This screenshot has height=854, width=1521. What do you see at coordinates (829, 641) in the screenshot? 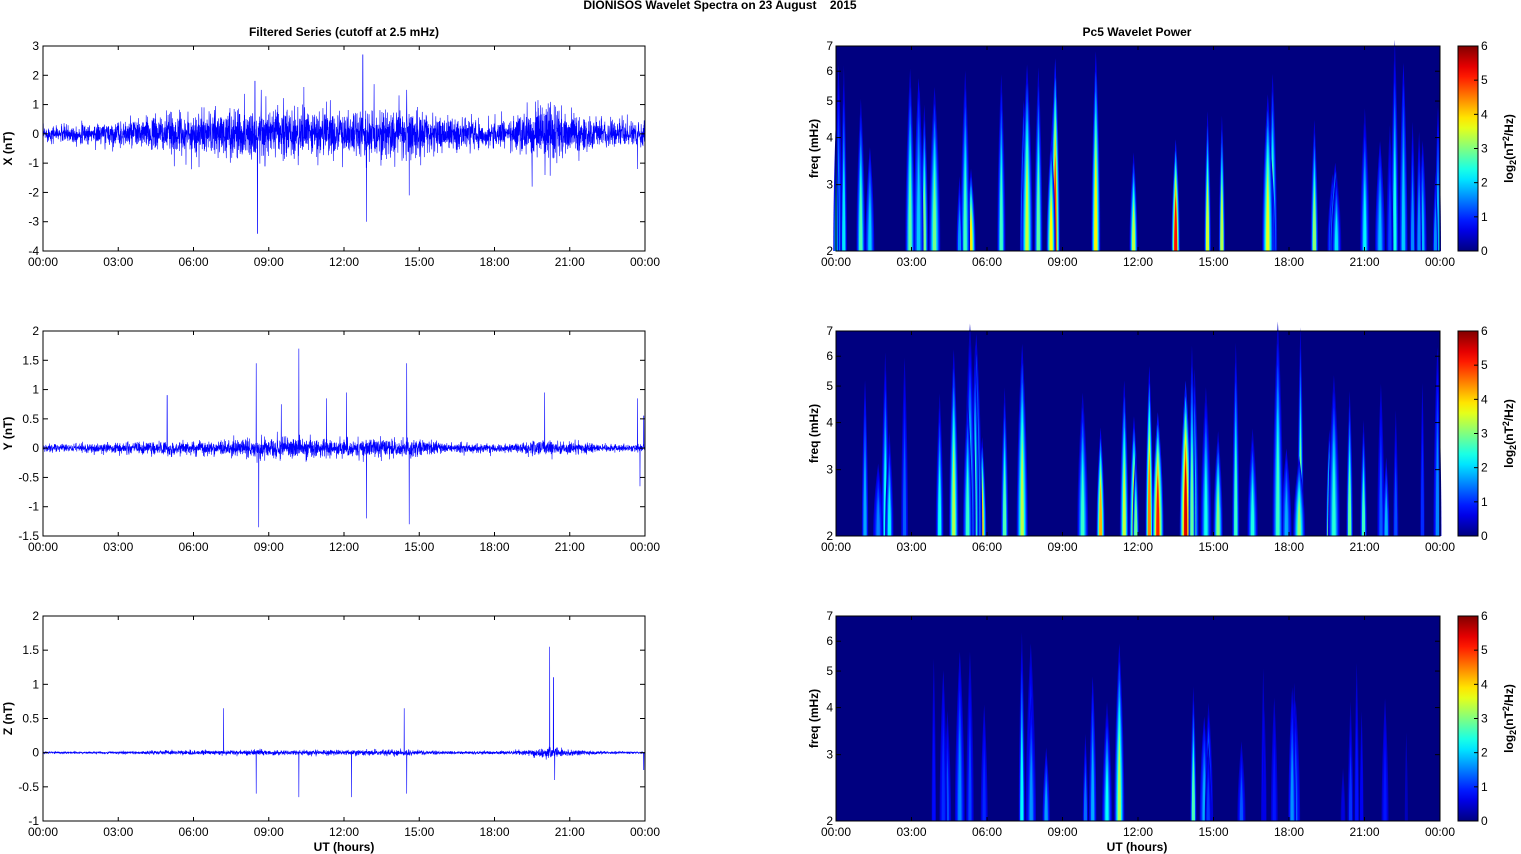
I see `y-tick-label: 6` at bounding box center [829, 641].